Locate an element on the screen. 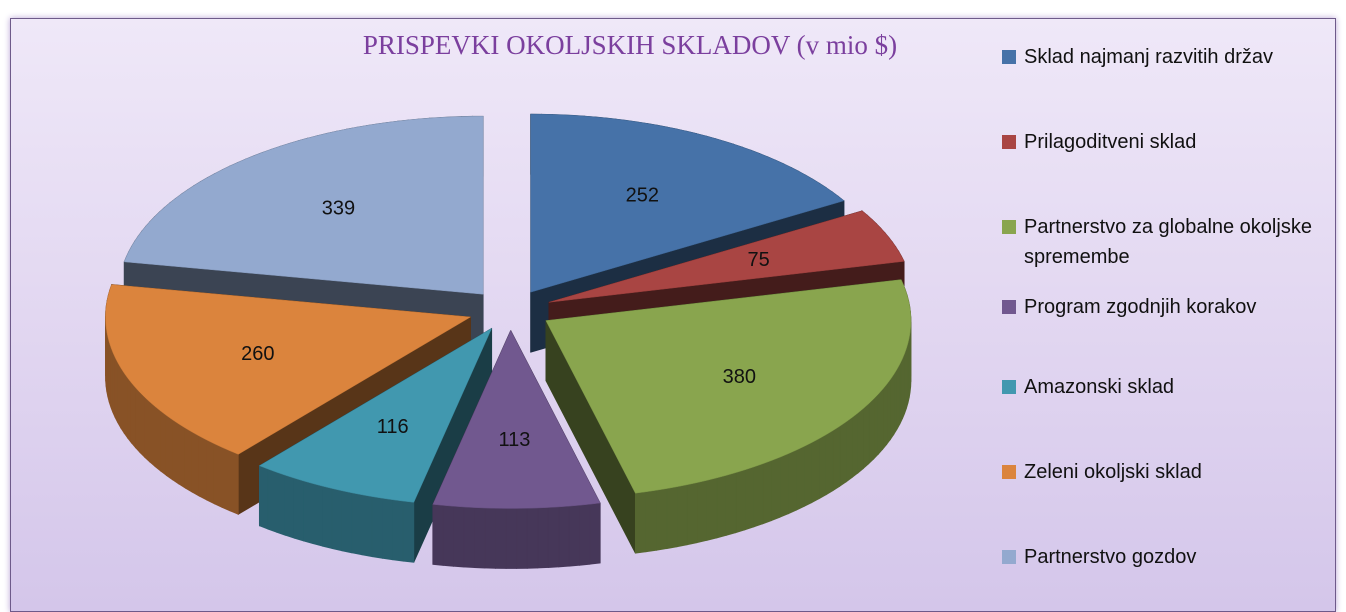 The height and width of the screenshot is (612, 1346). legend-label: Zeleni okoljski sklad is located at coordinates (1113, 472).